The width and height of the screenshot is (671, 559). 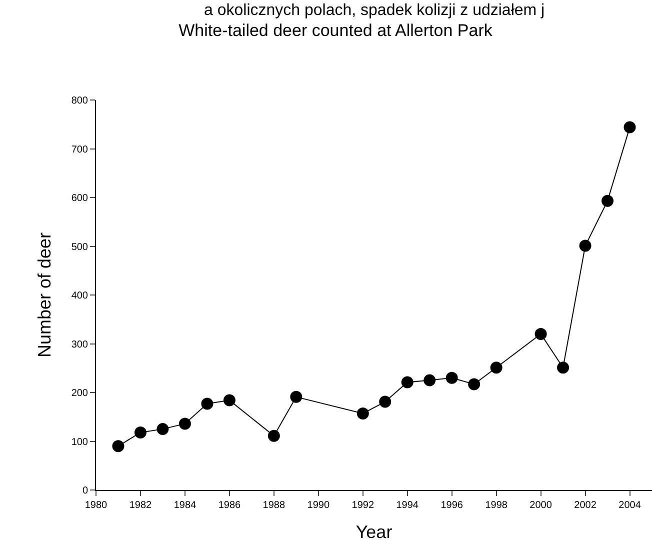 What do you see at coordinates (452, 505) in the screenshot?
I see `x-tick-label: 1996` at bounding box center [452, 505].